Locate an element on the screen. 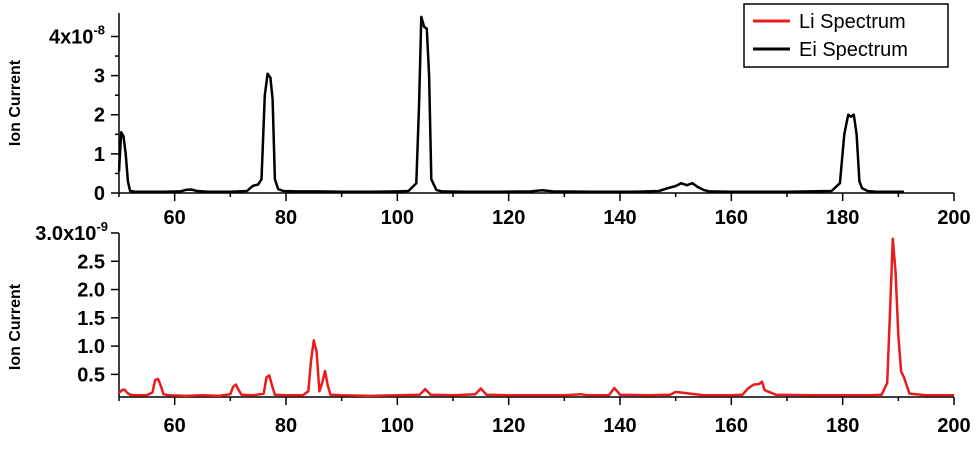 Image resolution: width=979 pixels, height=449 pixels. y-tick-label: 0 is located at coordinates (99, 194).